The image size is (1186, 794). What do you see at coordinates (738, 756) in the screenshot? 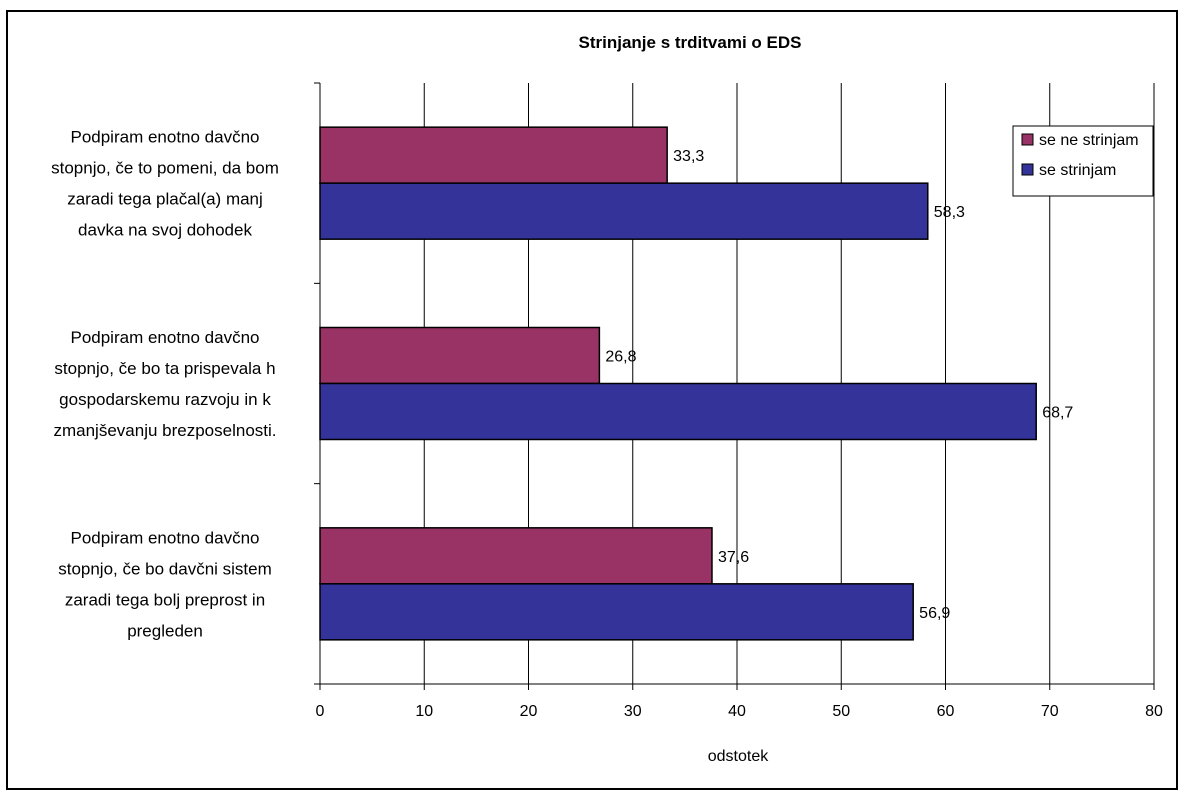
I see `x-axis-label: odstotek` at bounding box center [738, 756].